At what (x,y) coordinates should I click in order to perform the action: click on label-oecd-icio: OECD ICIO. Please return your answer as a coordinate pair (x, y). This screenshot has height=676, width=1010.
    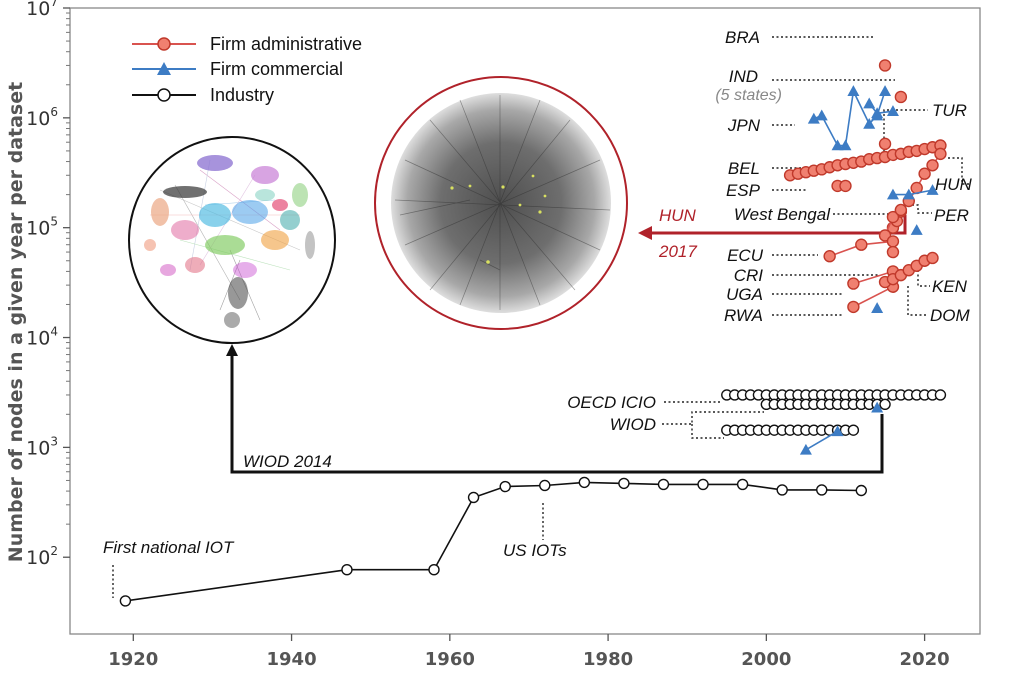
    Looking at the image, I should click on (611, 402).